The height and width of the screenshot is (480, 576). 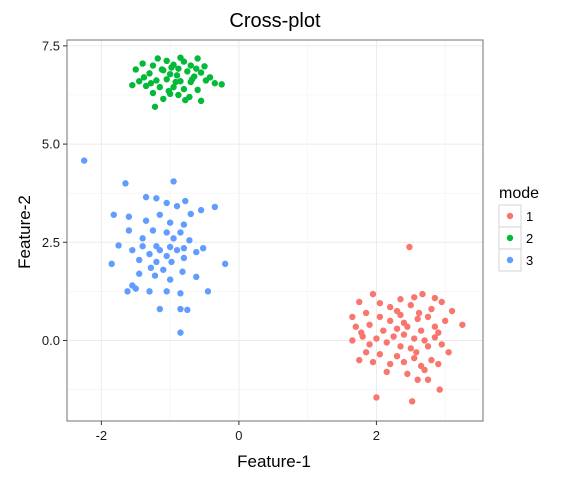 I want to click on x-tick-label: 2, so click(x=376, y=435).